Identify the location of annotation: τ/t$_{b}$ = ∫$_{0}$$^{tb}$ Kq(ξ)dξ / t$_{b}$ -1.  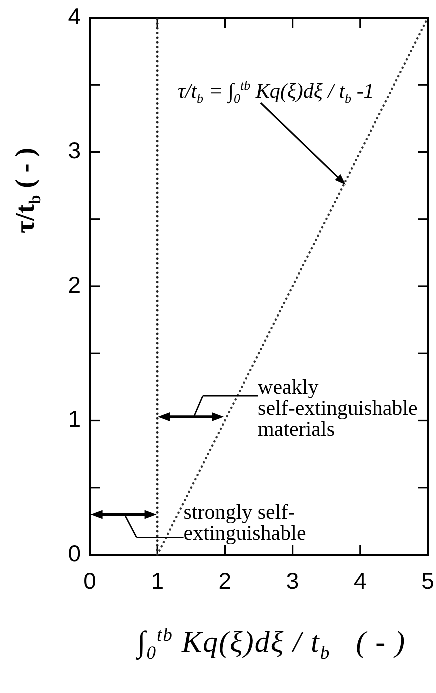
(276, 92).